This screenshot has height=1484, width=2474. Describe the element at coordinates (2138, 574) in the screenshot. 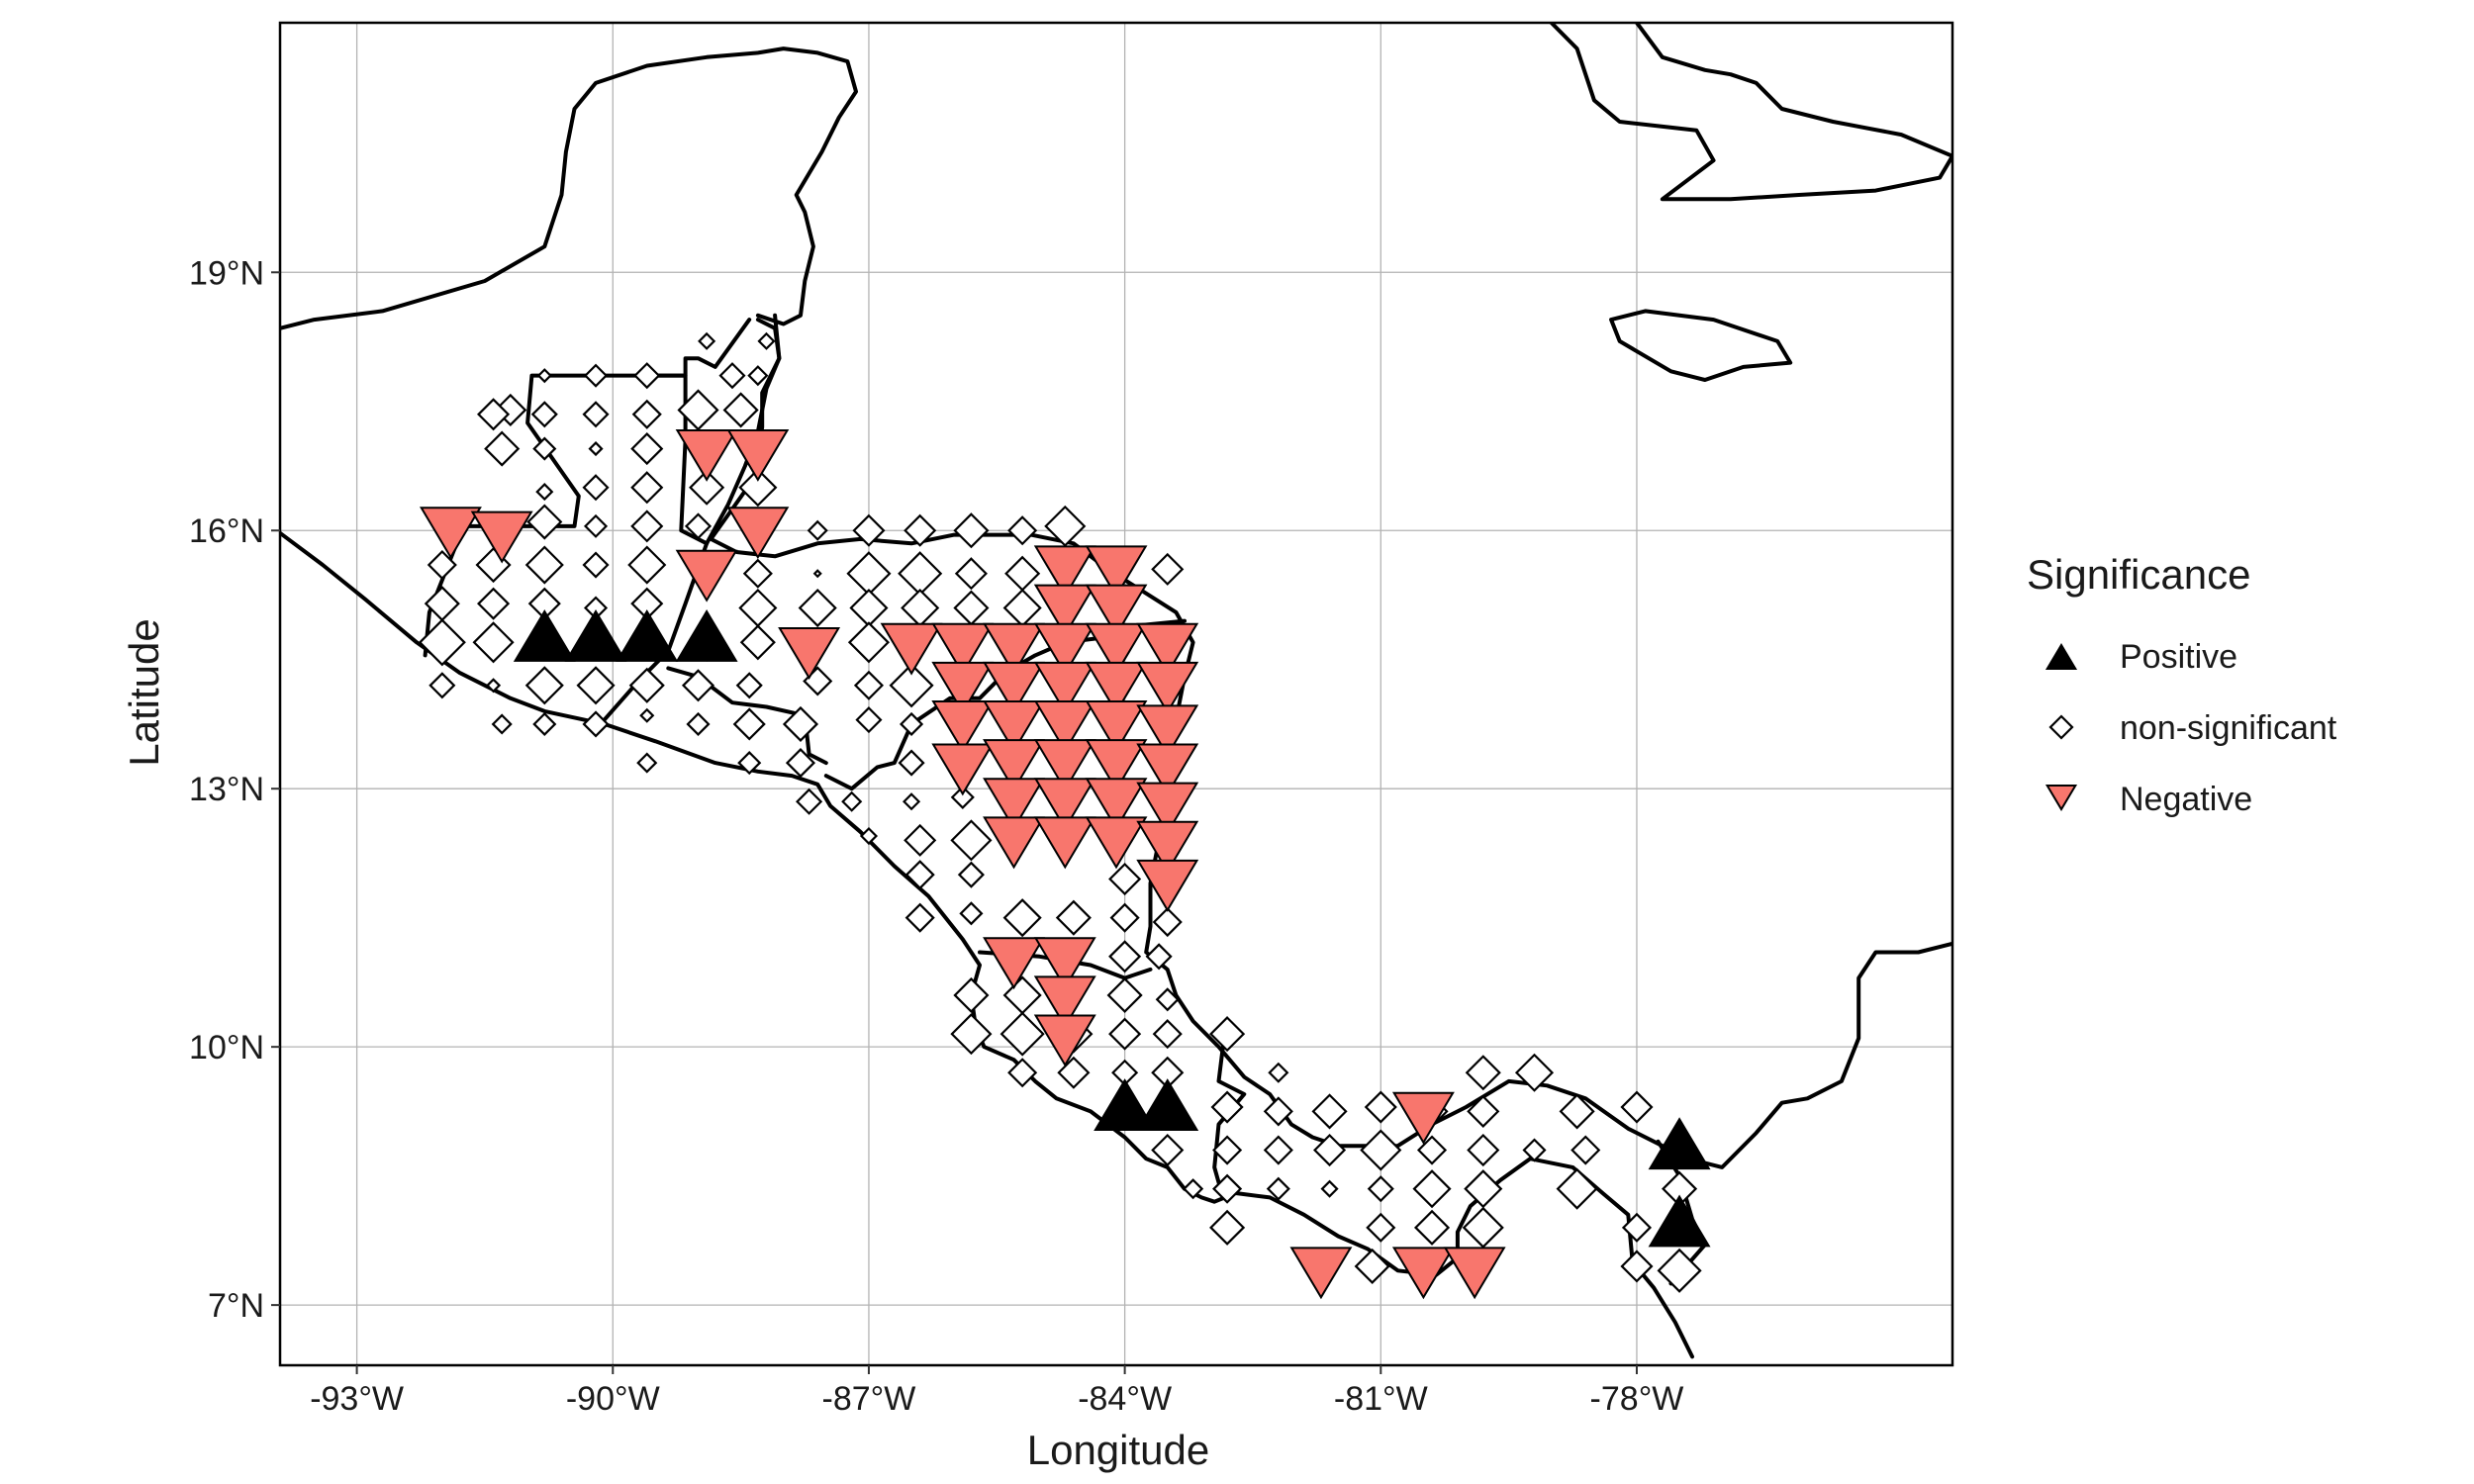

I see `legend-title: Significance` at that location.